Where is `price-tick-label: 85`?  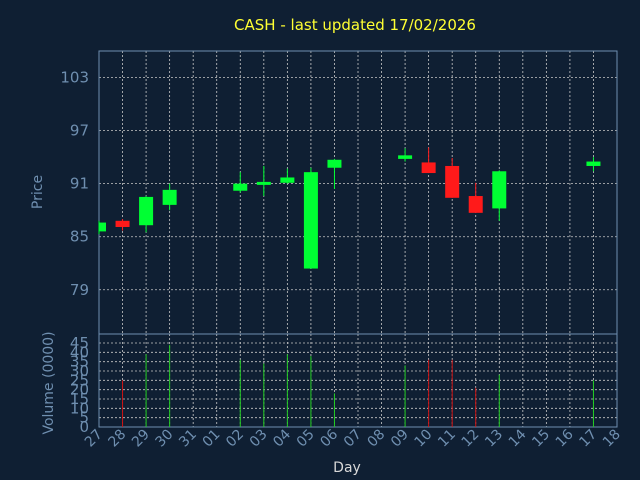
price-tick-label: 85 is located at coordinates (79, 237).